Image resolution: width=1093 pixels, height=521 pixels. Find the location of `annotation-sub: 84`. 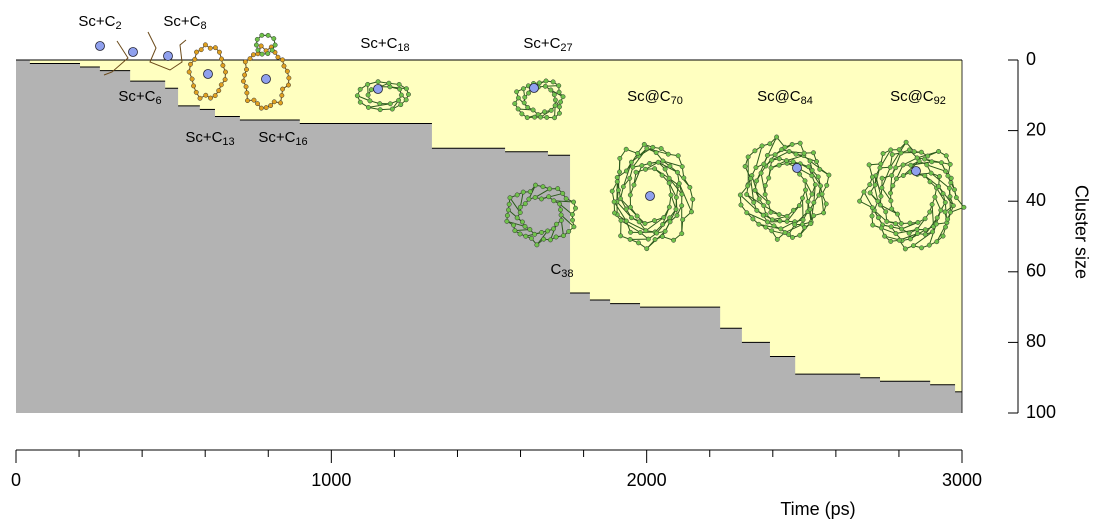

annotation-sub: 84 is located at coordinates (807, 101).